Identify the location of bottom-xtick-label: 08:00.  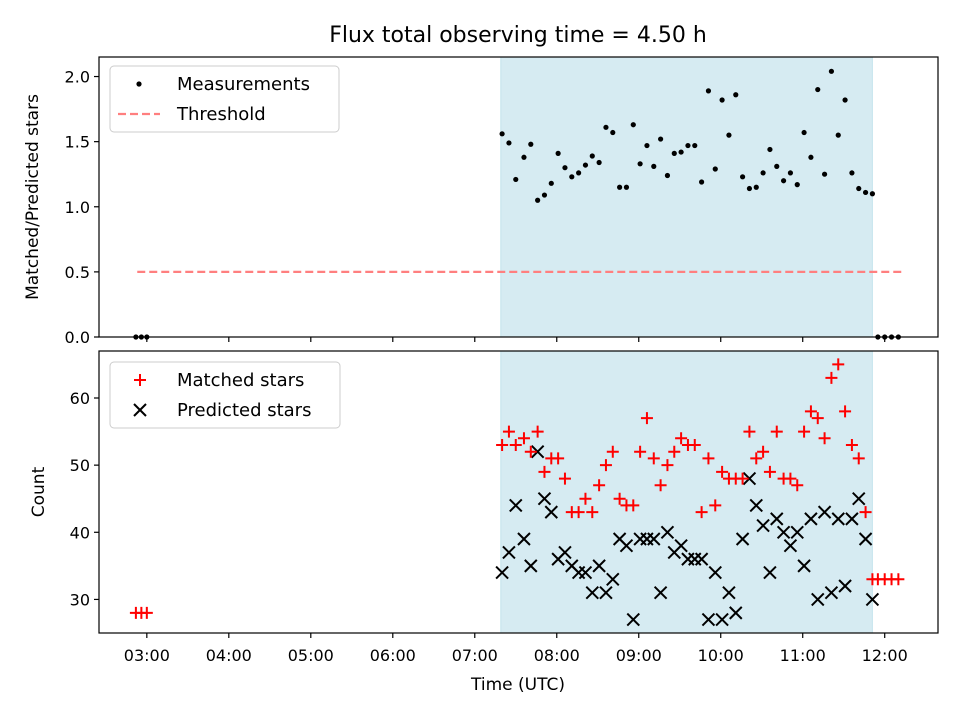
(557, 655).